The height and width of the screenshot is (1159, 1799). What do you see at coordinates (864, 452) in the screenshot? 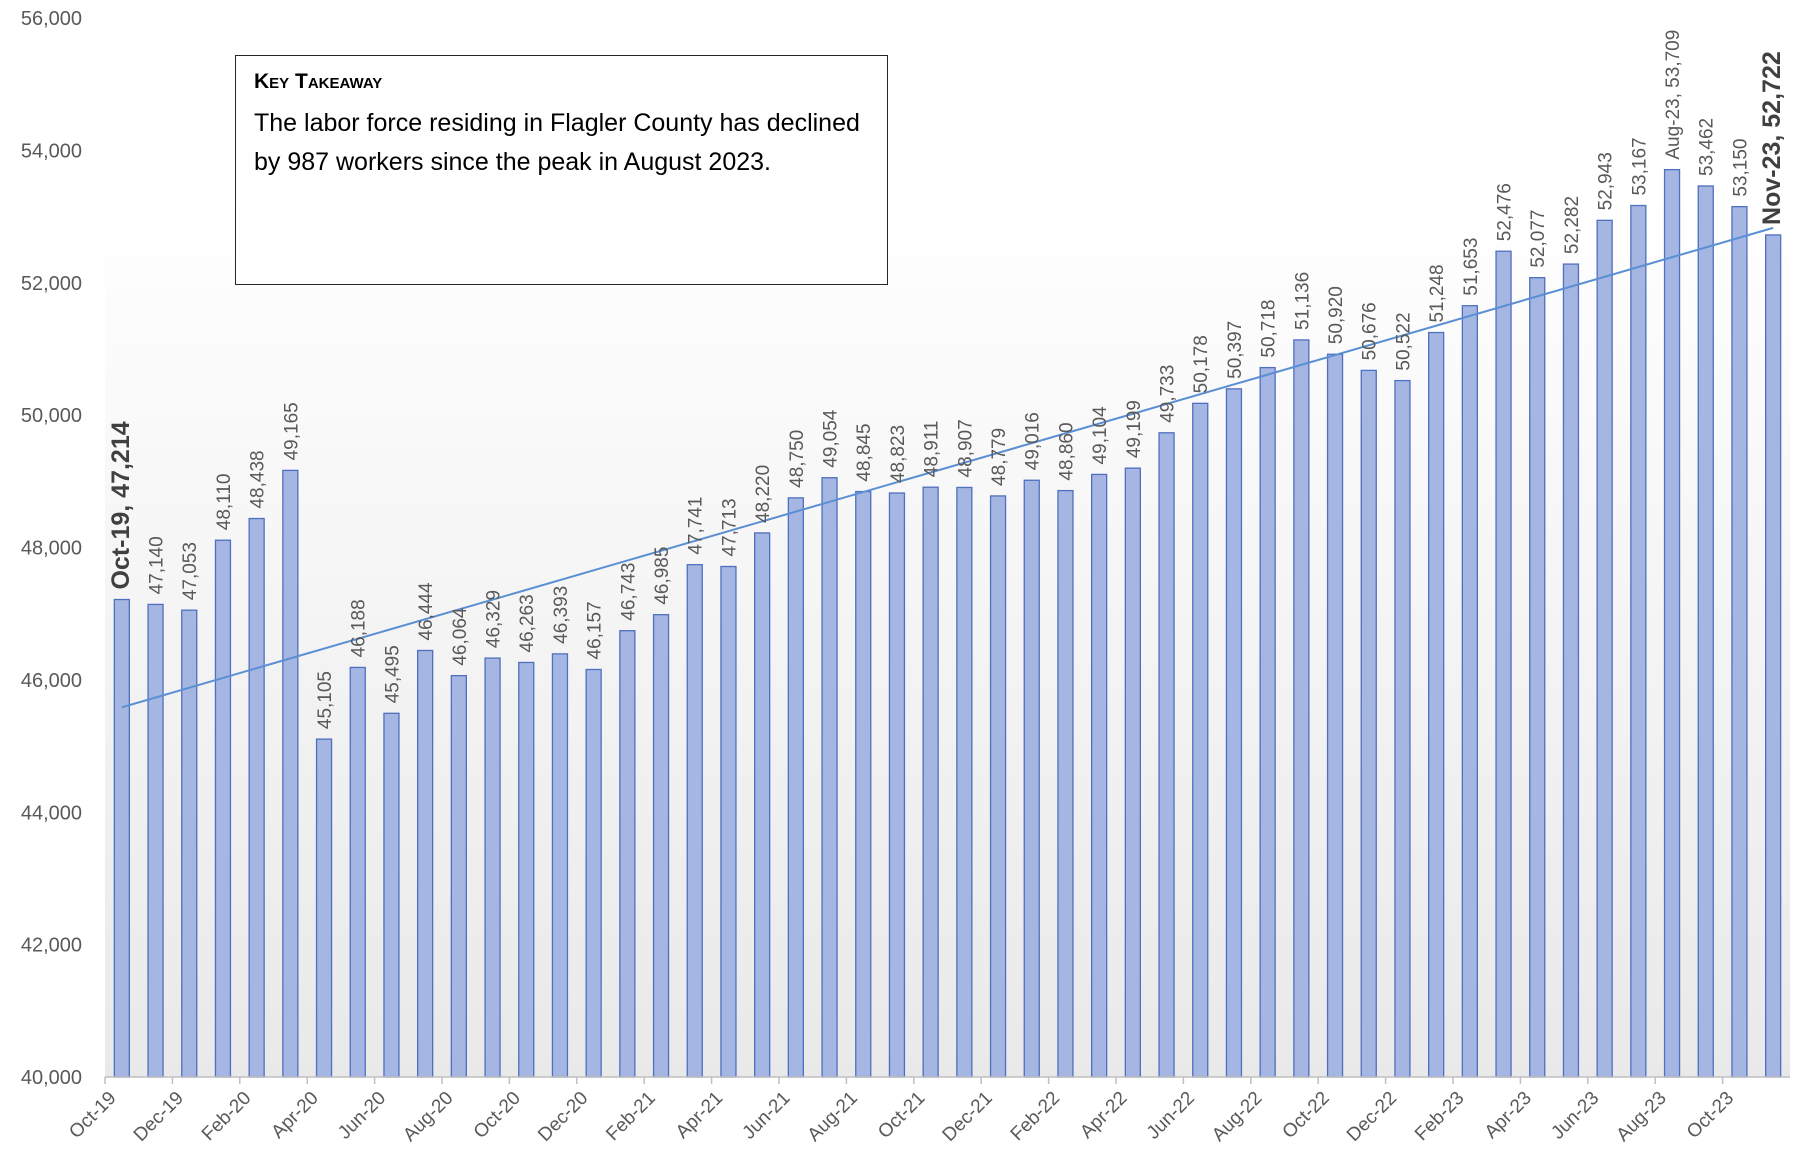
I see `data-label: 48,845` at bounding box center [864, 452].